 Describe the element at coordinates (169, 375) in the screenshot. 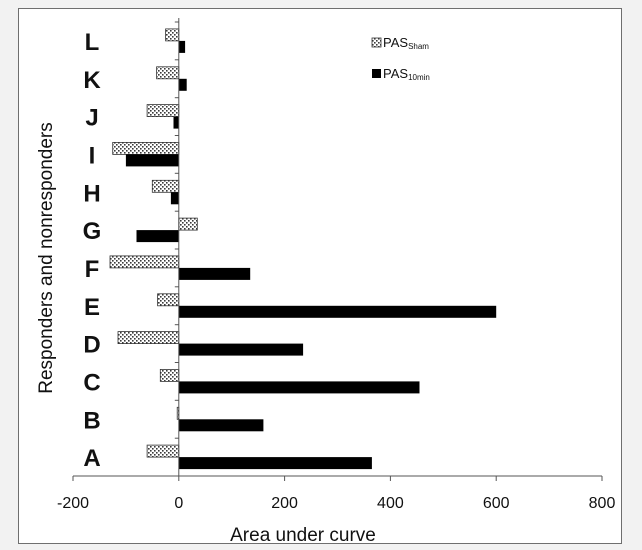

I see `bar-c-pas-sham` at that location.